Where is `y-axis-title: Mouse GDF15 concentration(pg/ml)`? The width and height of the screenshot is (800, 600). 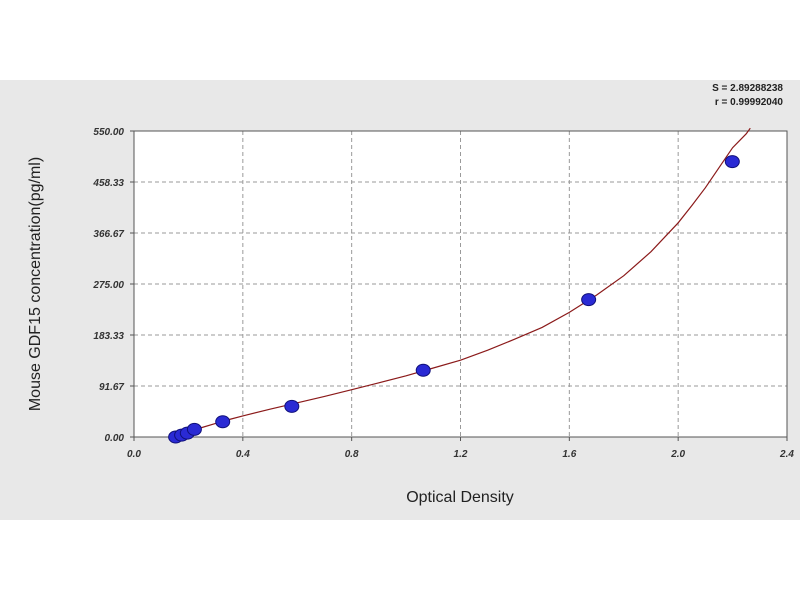 y-axis-title: Mouse GDF15 concentration(pg/ml) is located at coordinates (35, 284).